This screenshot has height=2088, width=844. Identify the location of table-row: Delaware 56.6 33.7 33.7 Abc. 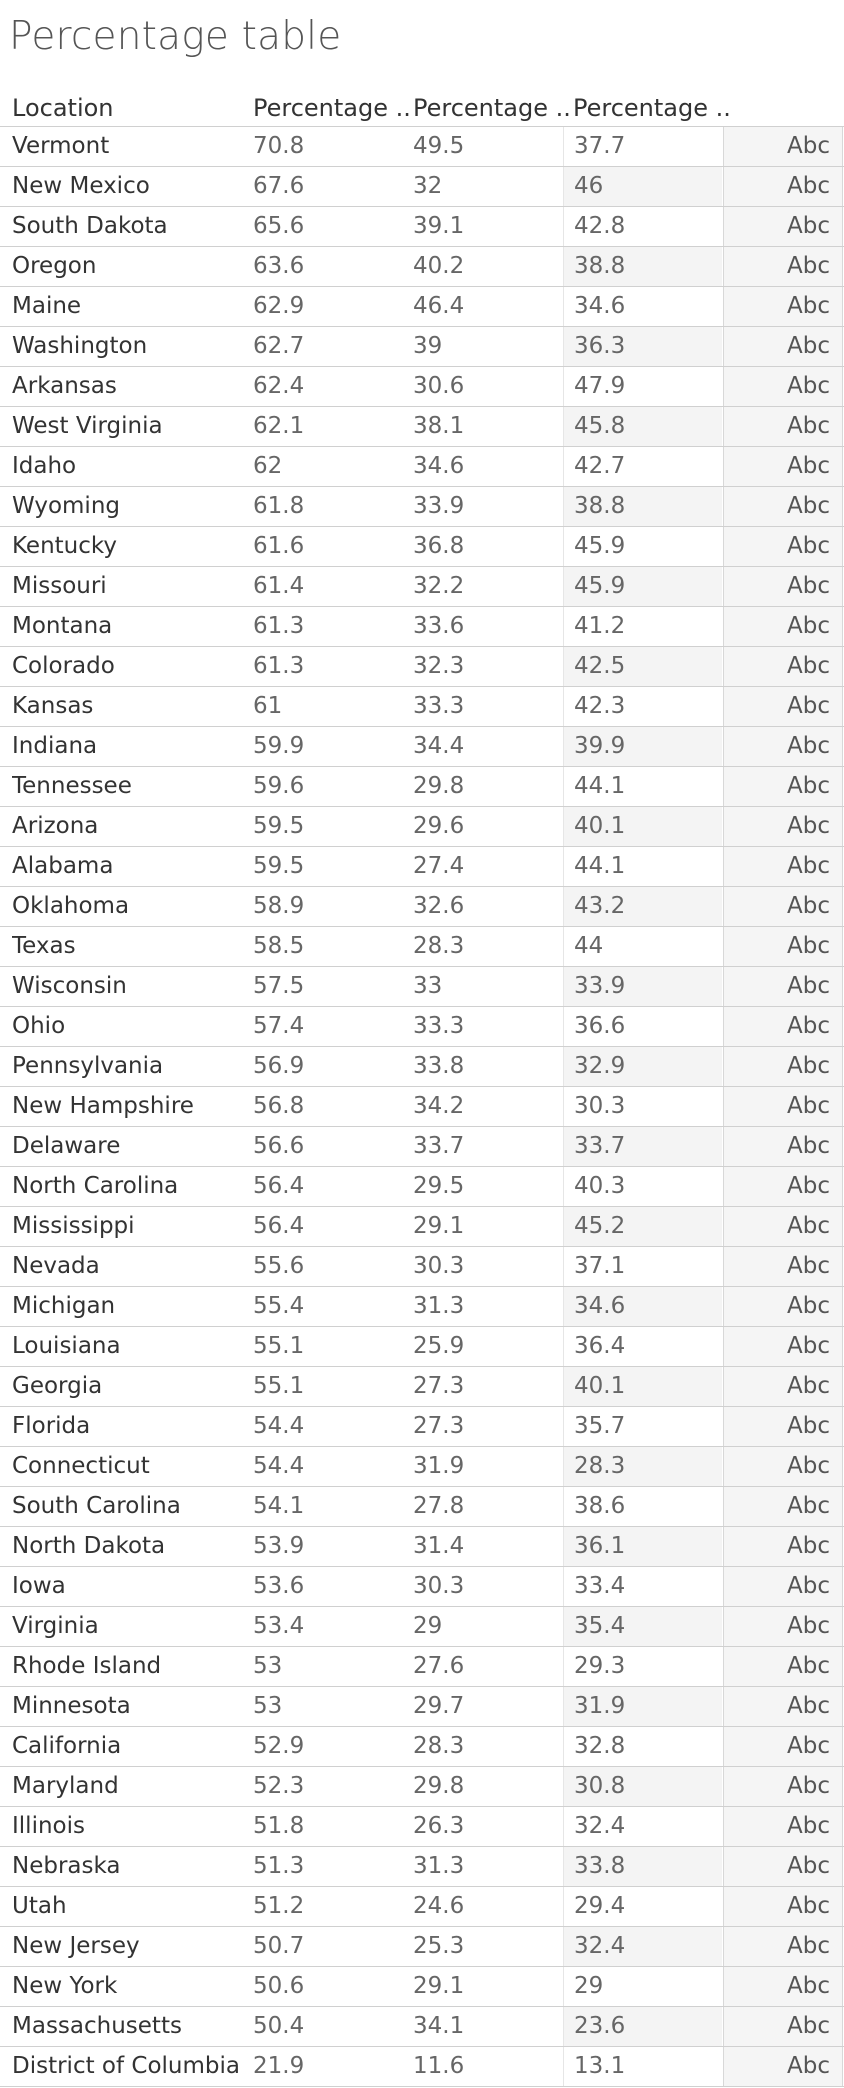
(422, 1146).